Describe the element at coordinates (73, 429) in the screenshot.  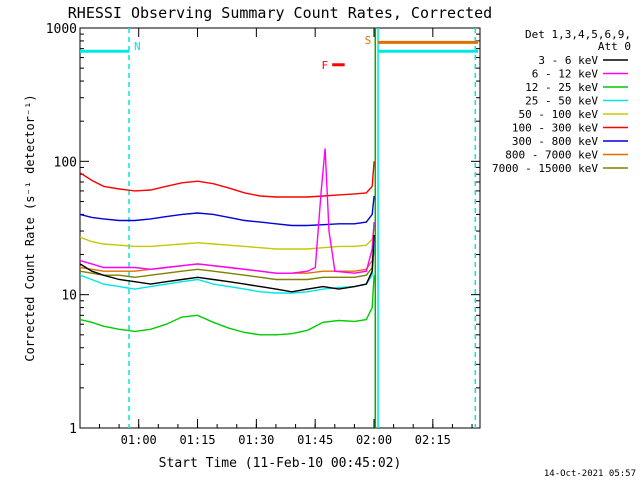
I see `y-tick-label: 1` at that location.